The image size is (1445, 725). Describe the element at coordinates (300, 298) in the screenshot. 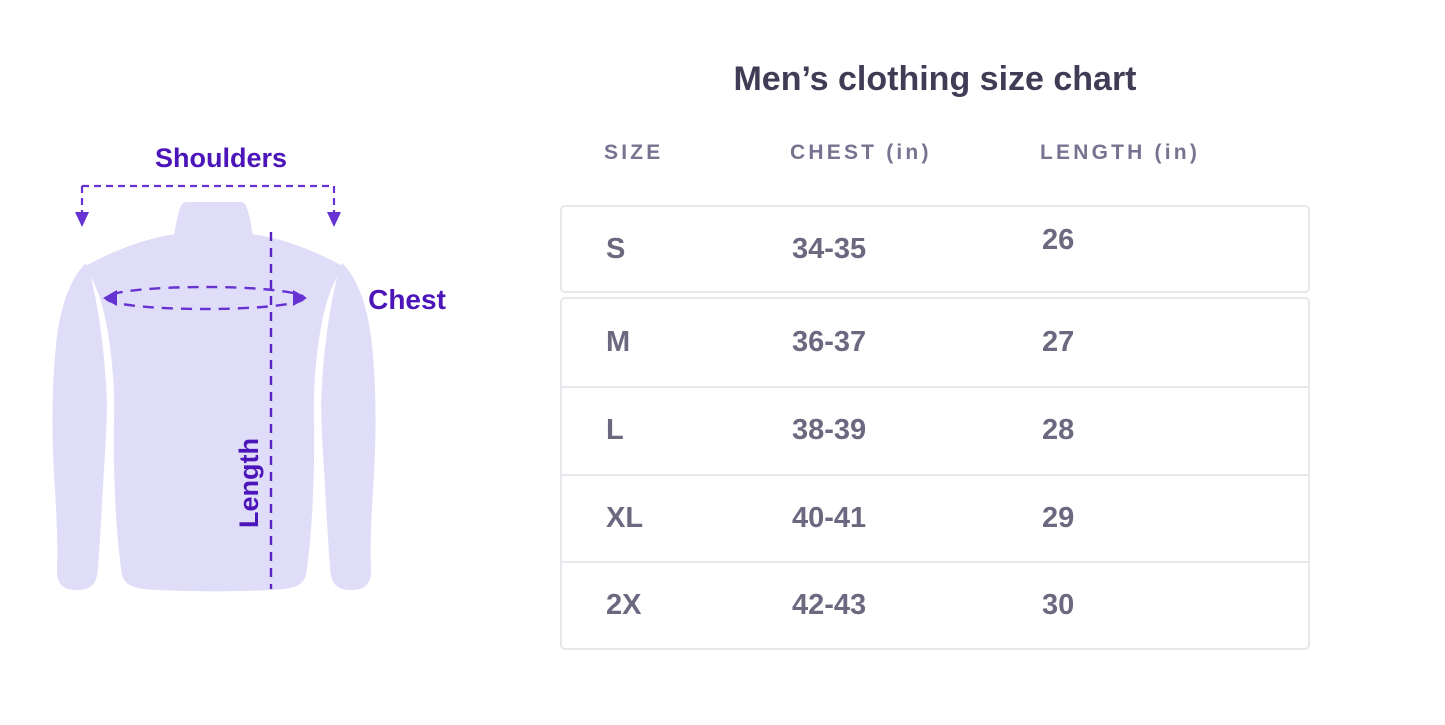

I see `chest-arrow-right-icon` at that location.